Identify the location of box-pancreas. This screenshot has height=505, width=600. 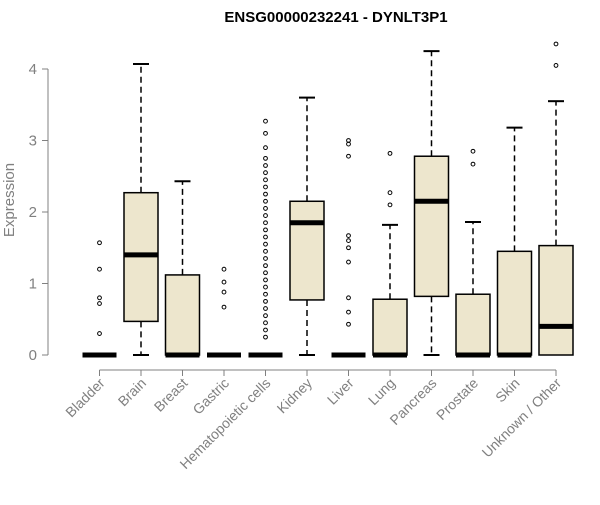
(431, 203).